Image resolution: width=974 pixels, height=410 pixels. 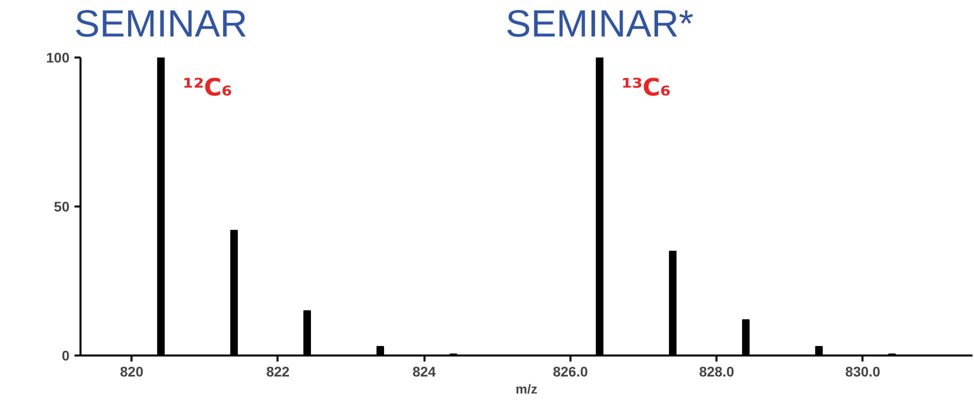 I want to click on y-tick-label: 0, so click(x=66, y=356).